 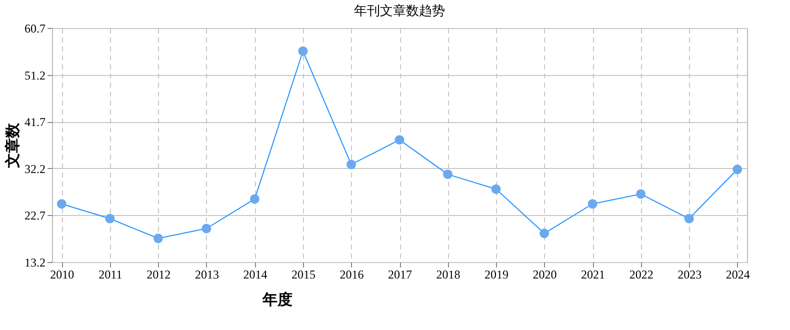 I want to click on x-tick-label: 2018, so click(x=448, y=275).